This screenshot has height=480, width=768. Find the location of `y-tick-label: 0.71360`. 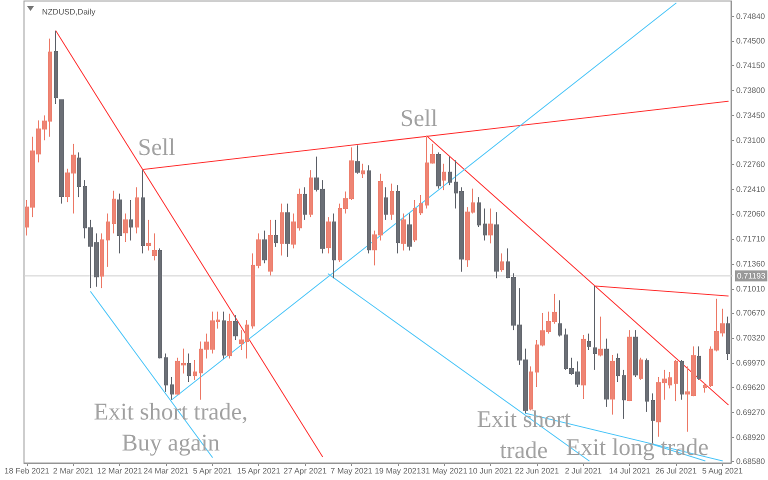

y-tick-label: 0.71360 is located at coordinates (751, 263).